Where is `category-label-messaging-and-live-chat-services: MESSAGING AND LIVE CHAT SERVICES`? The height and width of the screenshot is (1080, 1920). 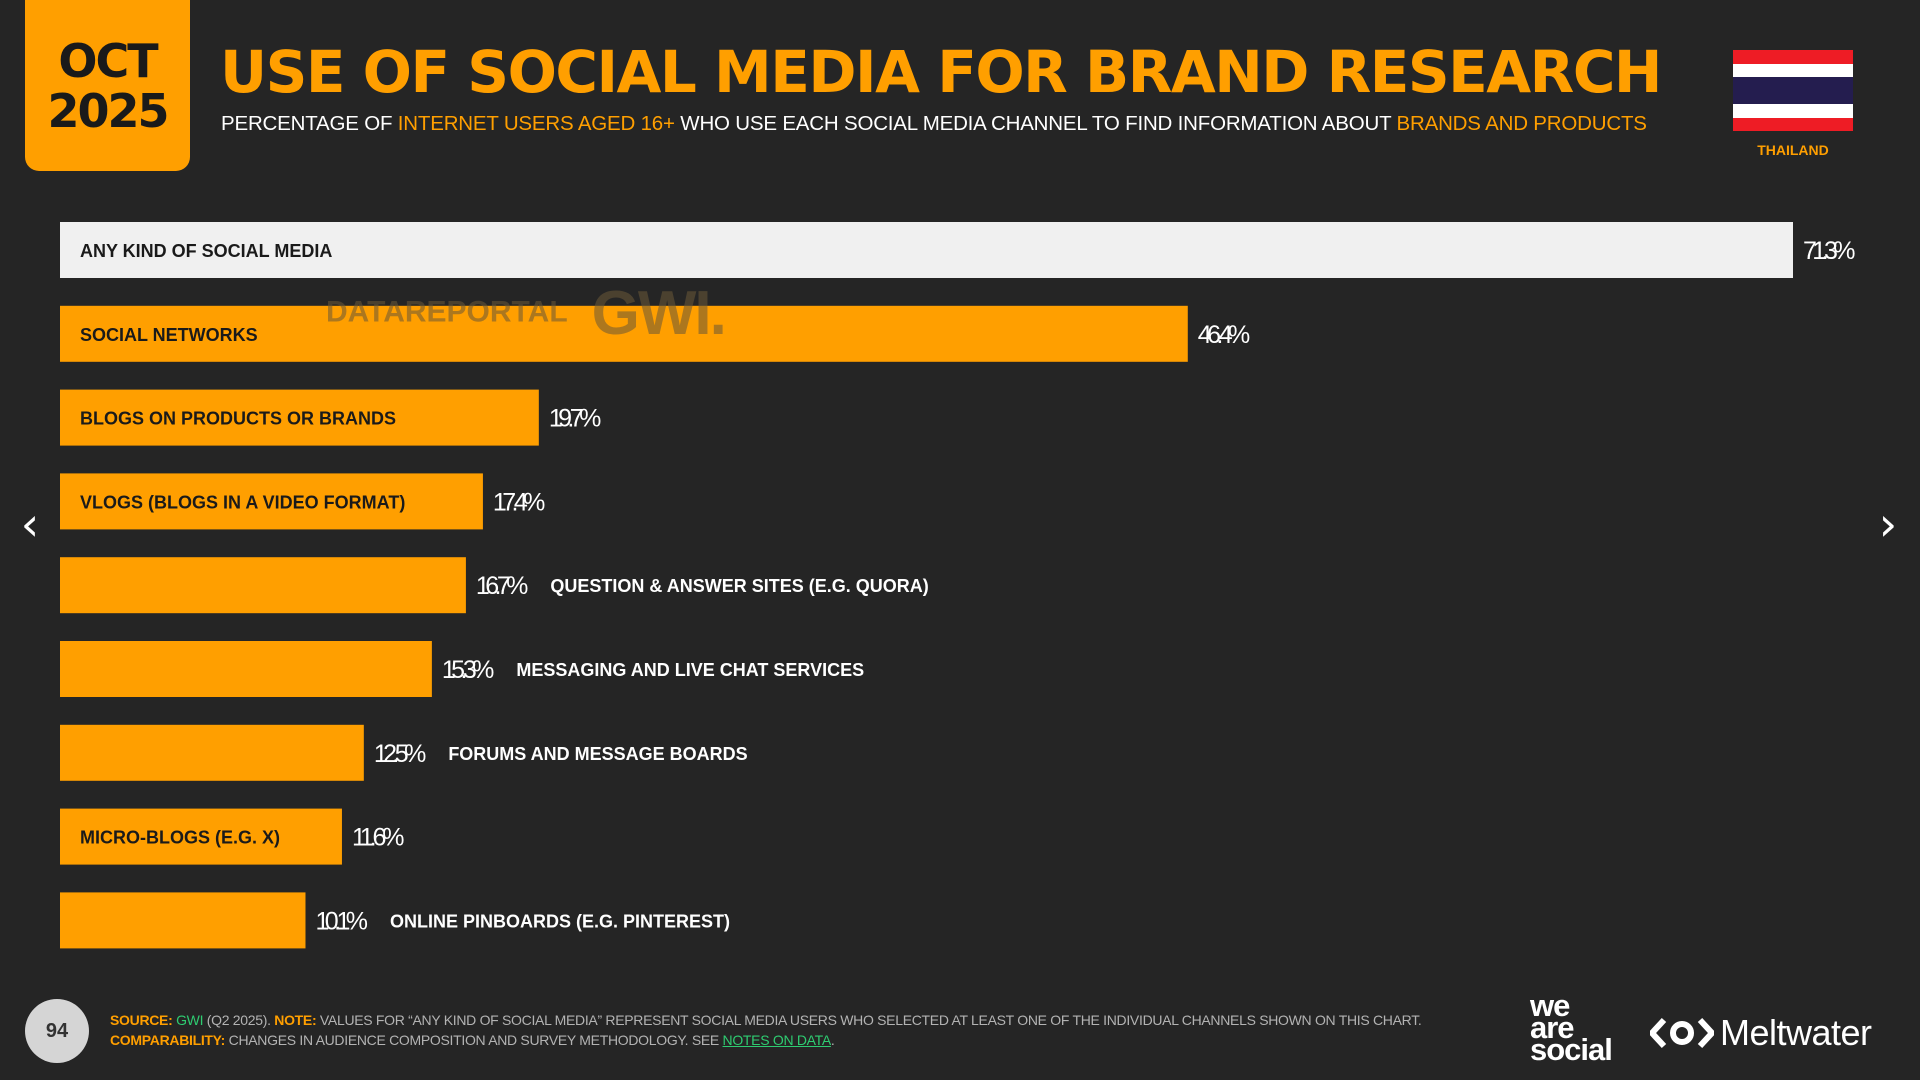
category-label-messaging-and-live-chat-services: MESSAGING AND LIVE CHAT SERVICES is located at coordinates (690, 670).